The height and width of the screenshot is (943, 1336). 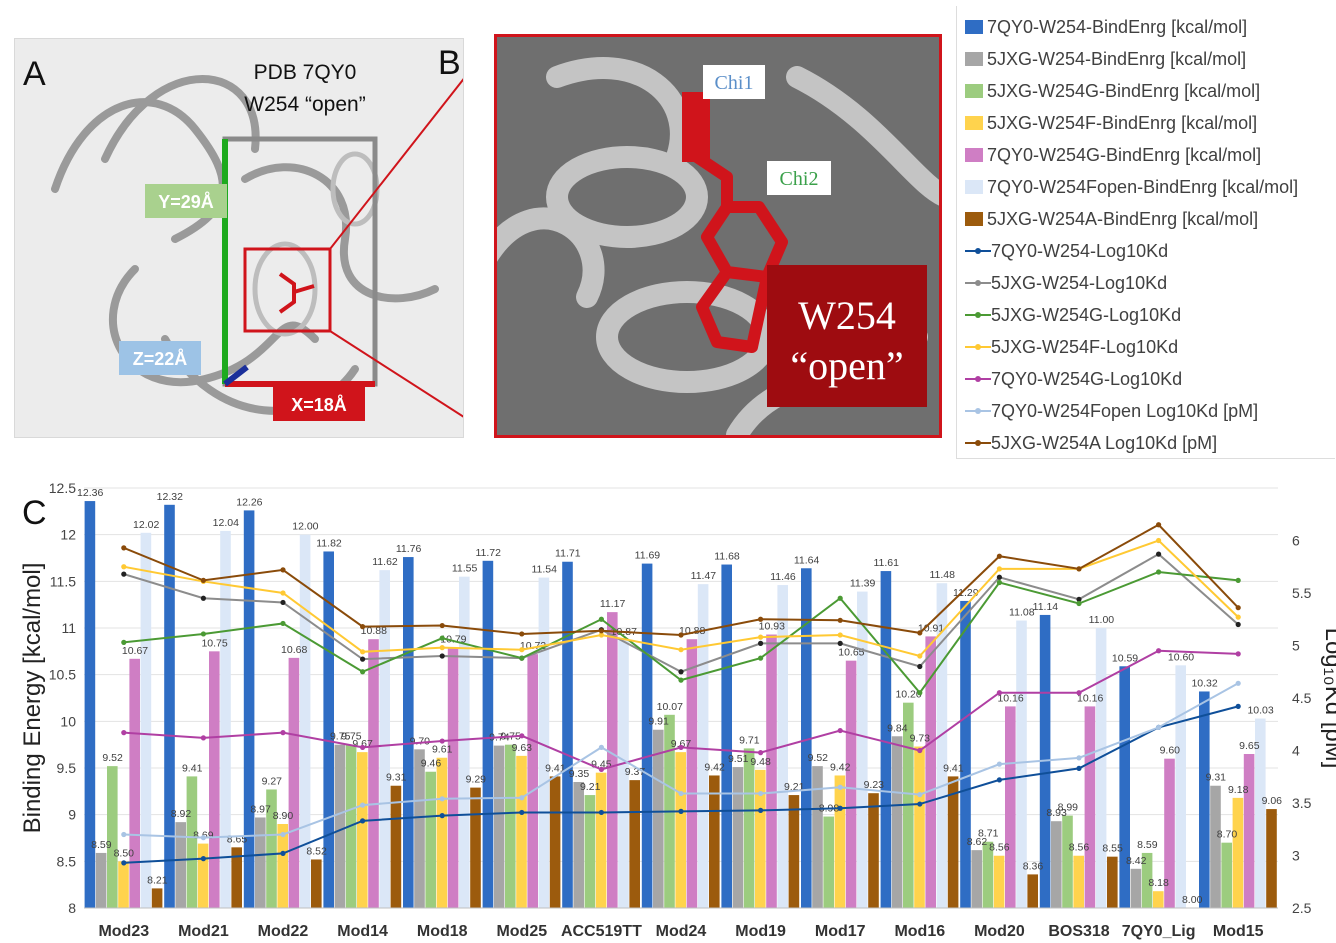 I want to click on bar-value-label: 12.04, so click(x=226, y=523).